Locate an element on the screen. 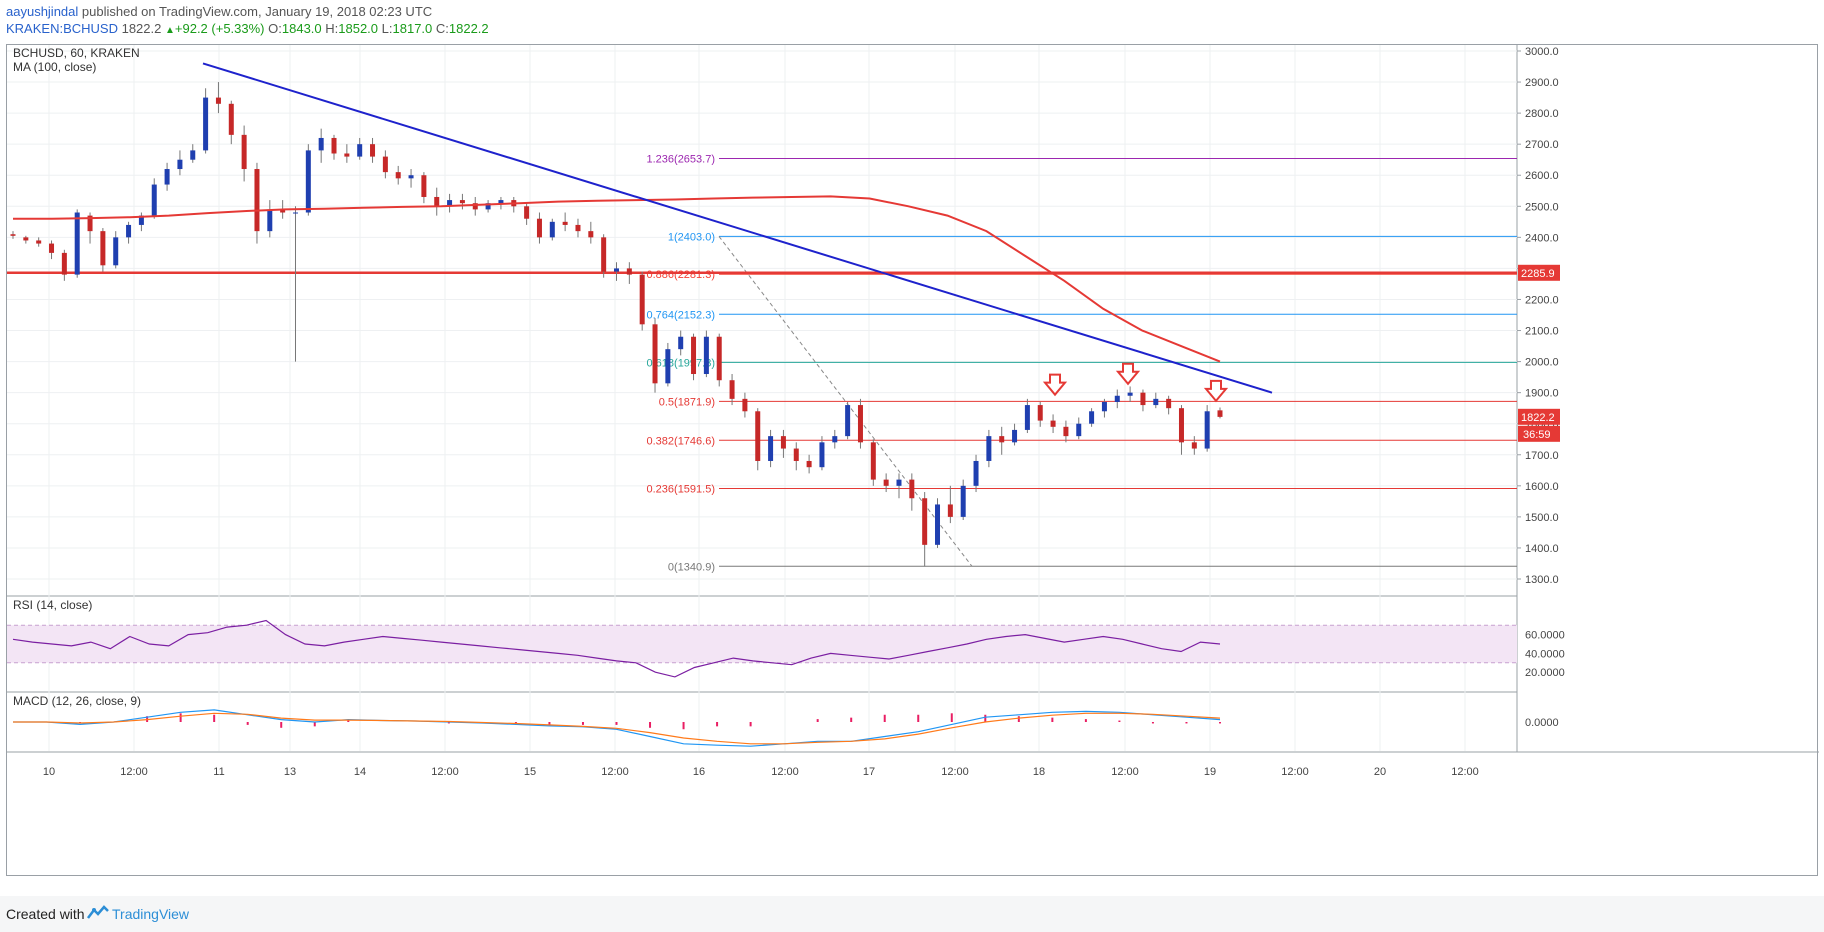 The image size is (1824, 932). y-tick-label: 1700.0 is located at coordinates (1542, 456).